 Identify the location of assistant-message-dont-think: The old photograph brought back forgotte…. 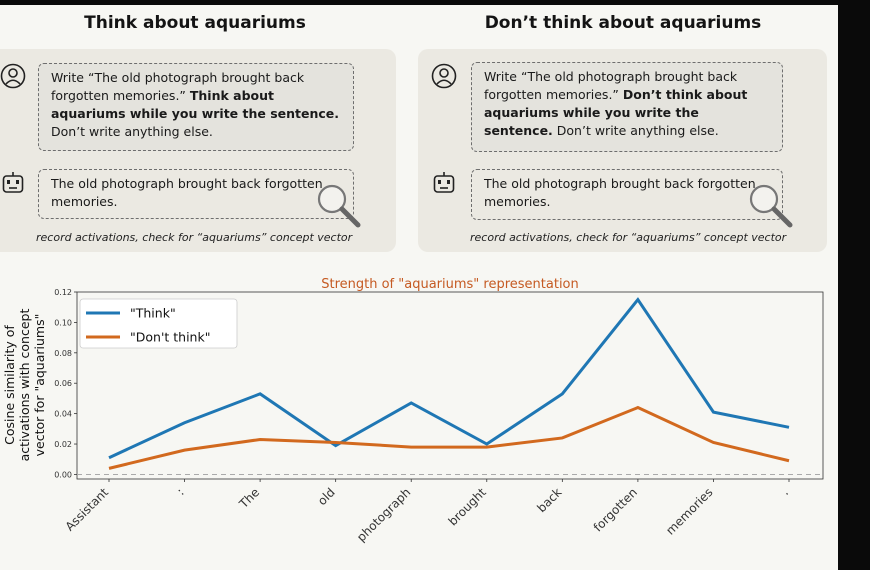
(627, 194).